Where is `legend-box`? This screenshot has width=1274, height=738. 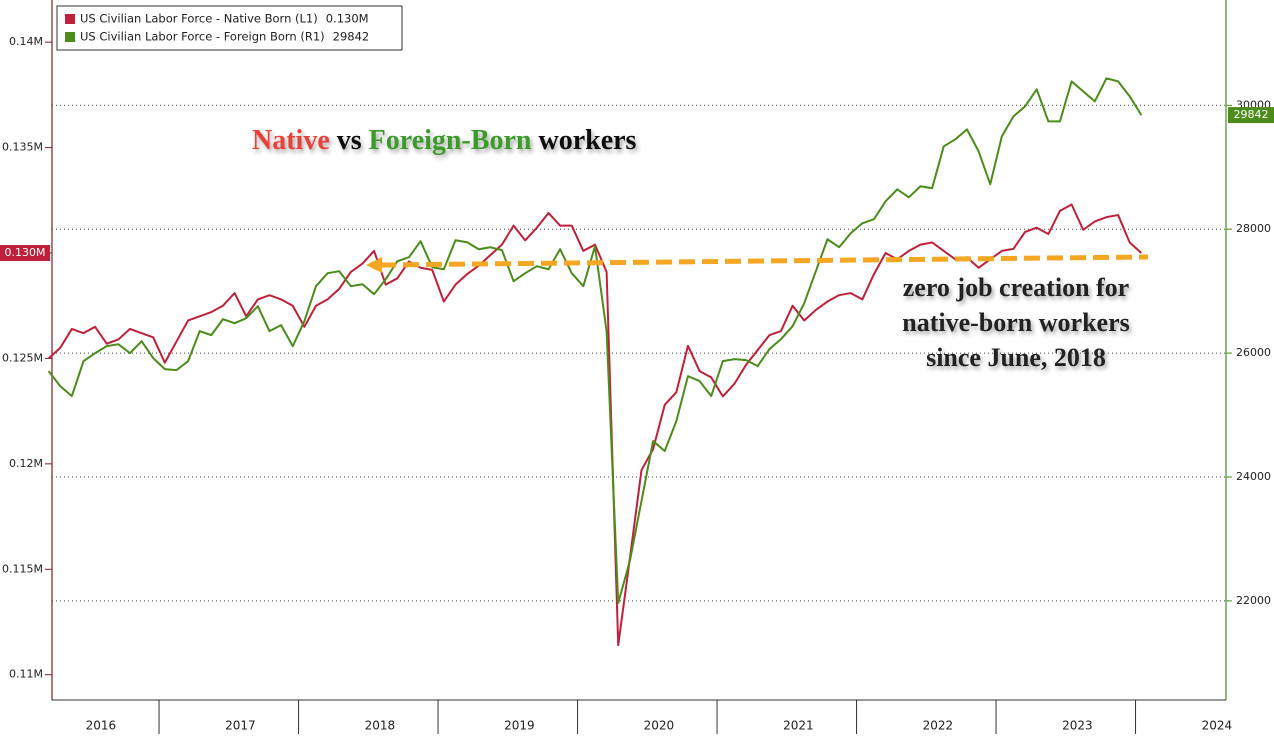 legend-box is located at coordinates (229, 28).